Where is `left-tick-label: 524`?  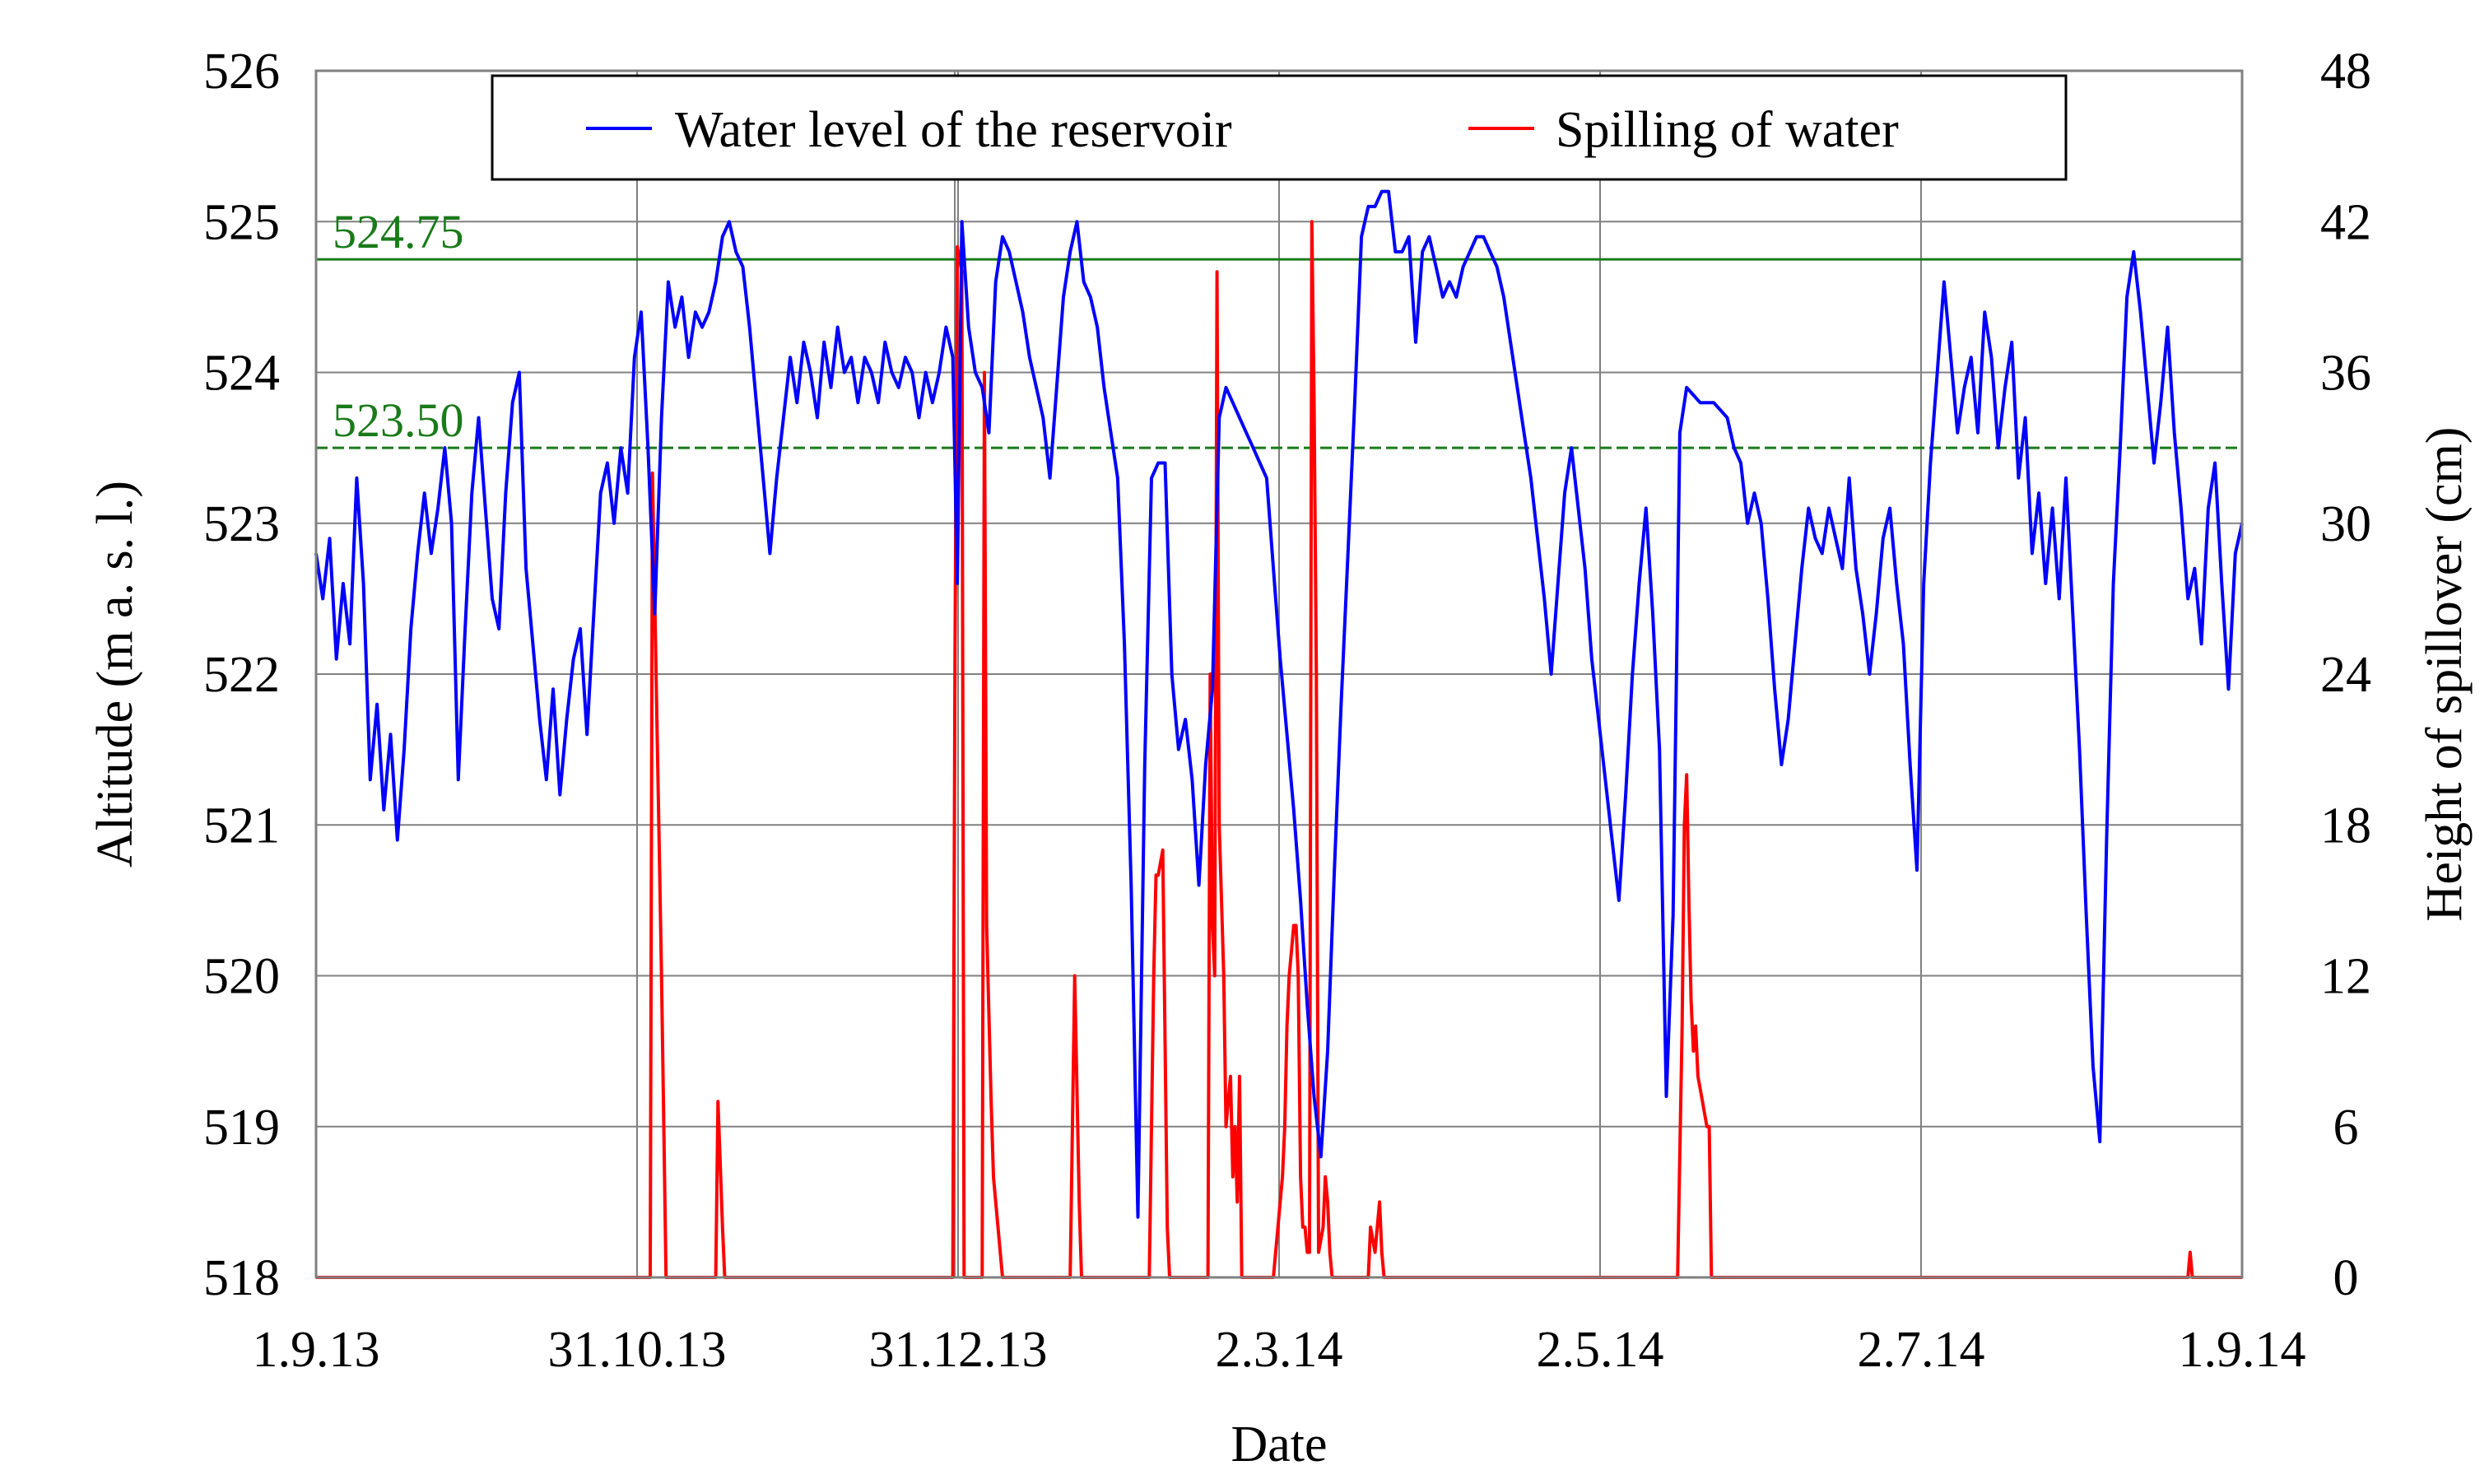
left-tick-label: 524 is located at coordinates (241, 374).